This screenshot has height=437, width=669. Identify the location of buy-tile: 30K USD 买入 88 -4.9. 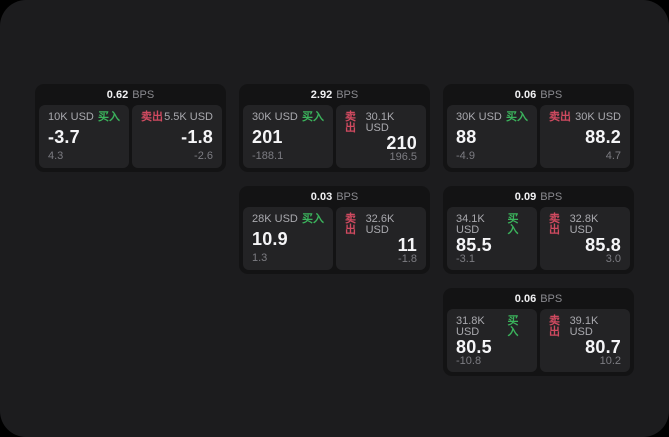
(492, 136).